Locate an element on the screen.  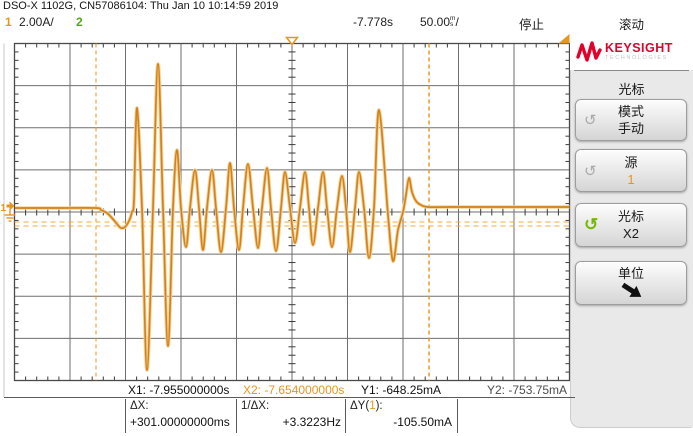
cursor-x2-readout: X2: -7.654000000s is located at coordinates (294, 390).